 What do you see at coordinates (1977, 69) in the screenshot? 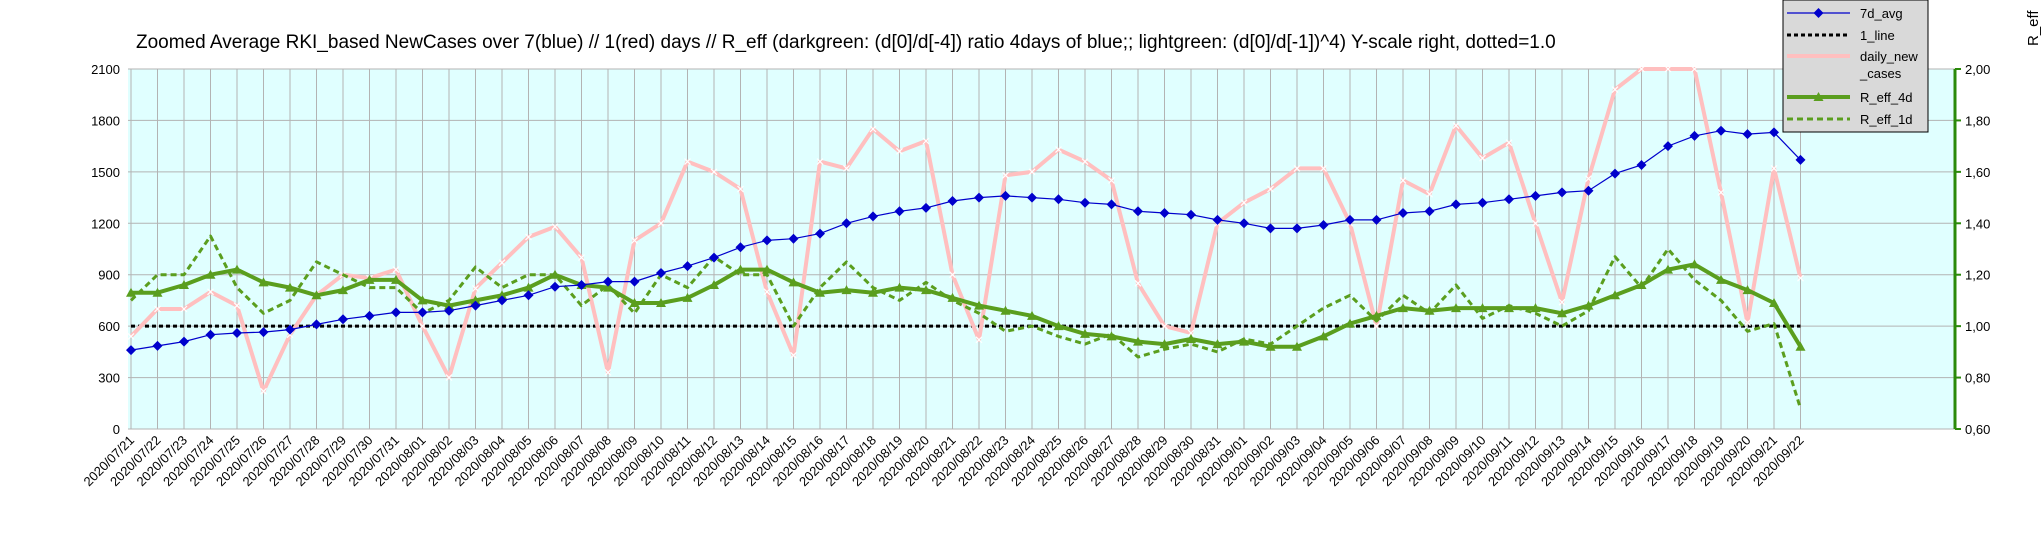
I see `y-right-tick-label: 2,00` at bounding box center [1977, 69].